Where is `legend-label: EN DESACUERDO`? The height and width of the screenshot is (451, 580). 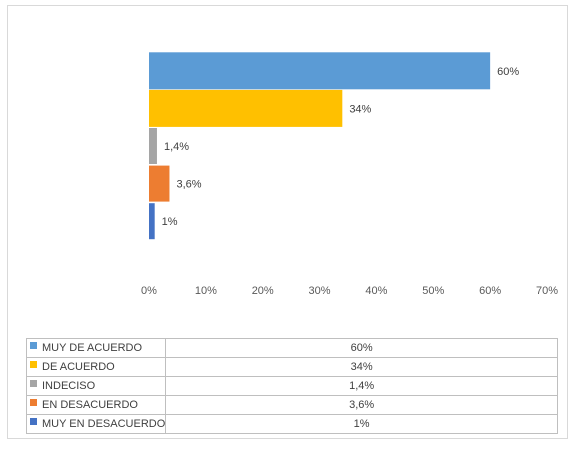
legend-label: EN DESACUERDO is located at coordinates (90, 405).